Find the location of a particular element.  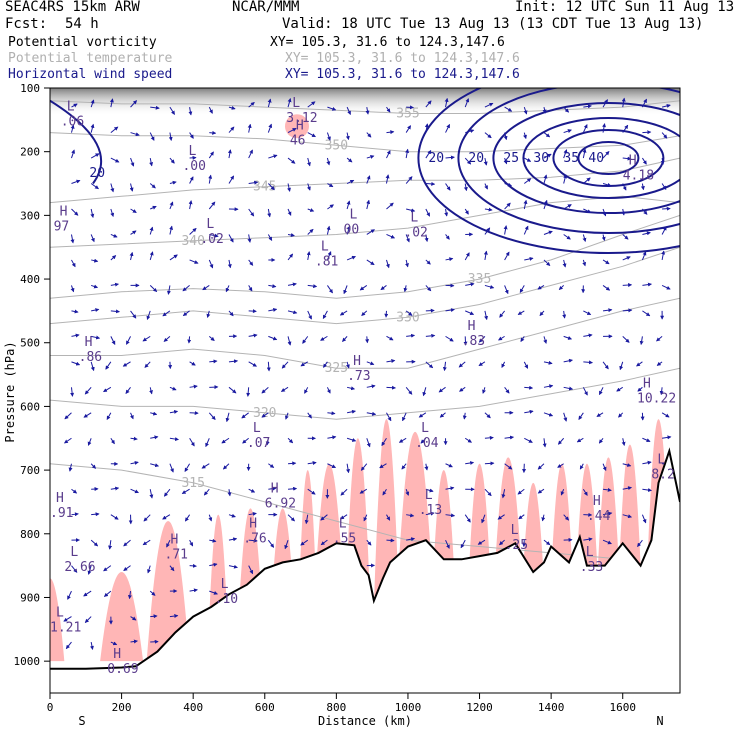

extremum-value: 6.92 is located at coordinates (280, 503).